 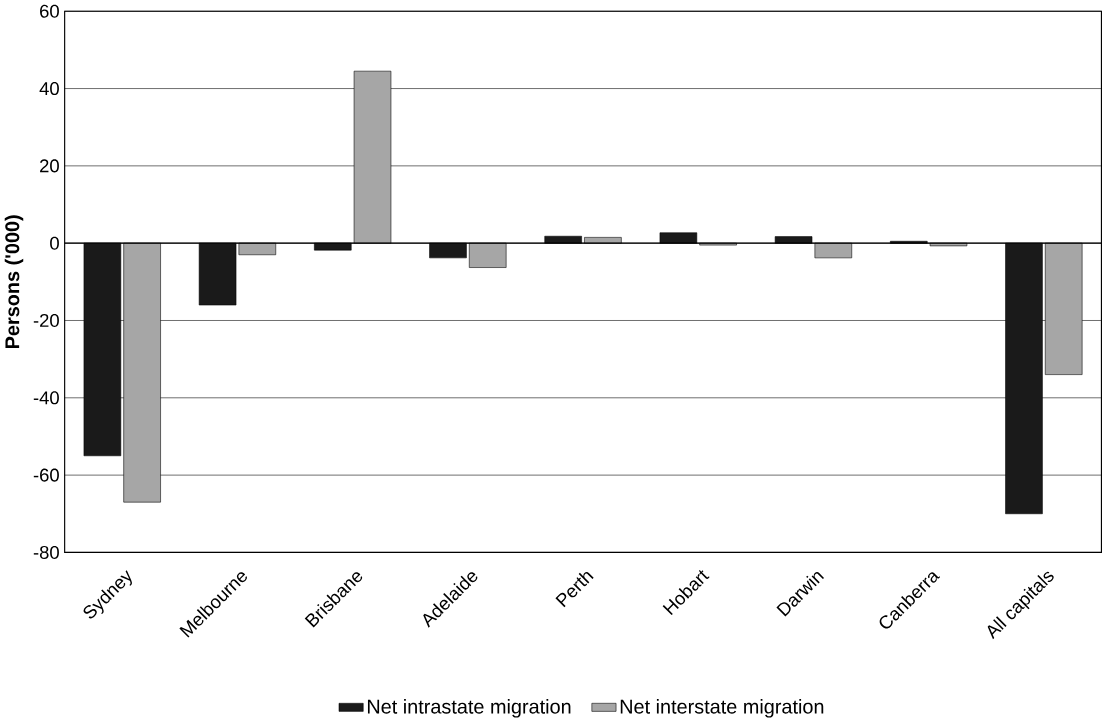 What do you see at coordinates (49, 166) in the screenshot?
I see `y-tick-label: 20` at bounding box center [49, 166].